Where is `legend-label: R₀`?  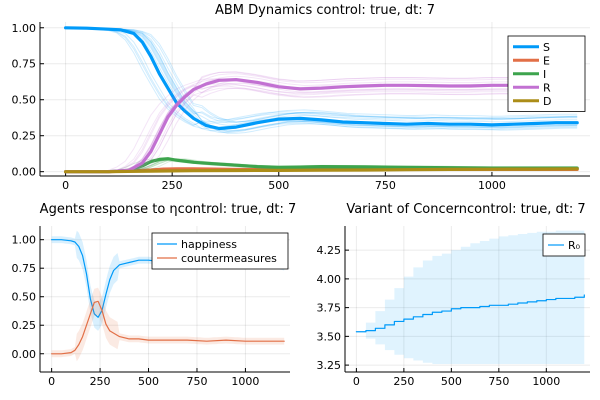
legend-label: R₀ is located at coordinates (574, 245).